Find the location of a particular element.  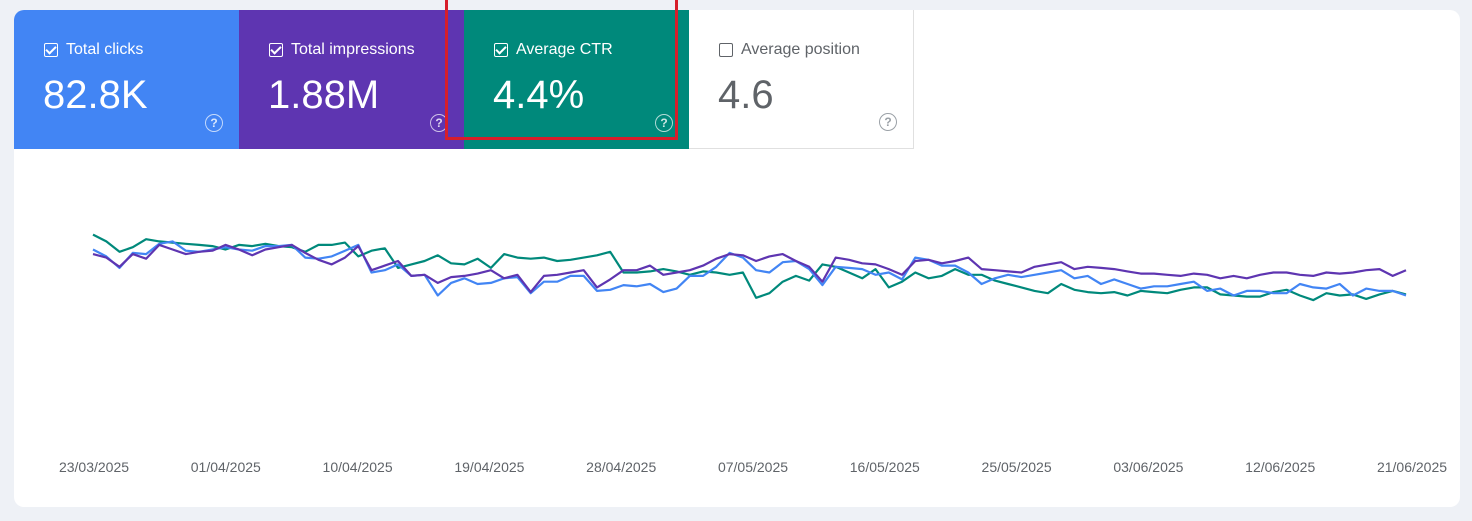

metric-label: Total impressions is located at coordinates (353, 49).